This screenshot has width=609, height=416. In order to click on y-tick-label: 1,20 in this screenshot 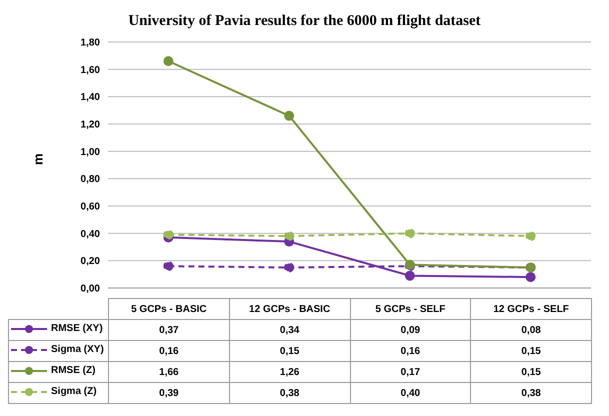, I will do `click(90, 125)`.